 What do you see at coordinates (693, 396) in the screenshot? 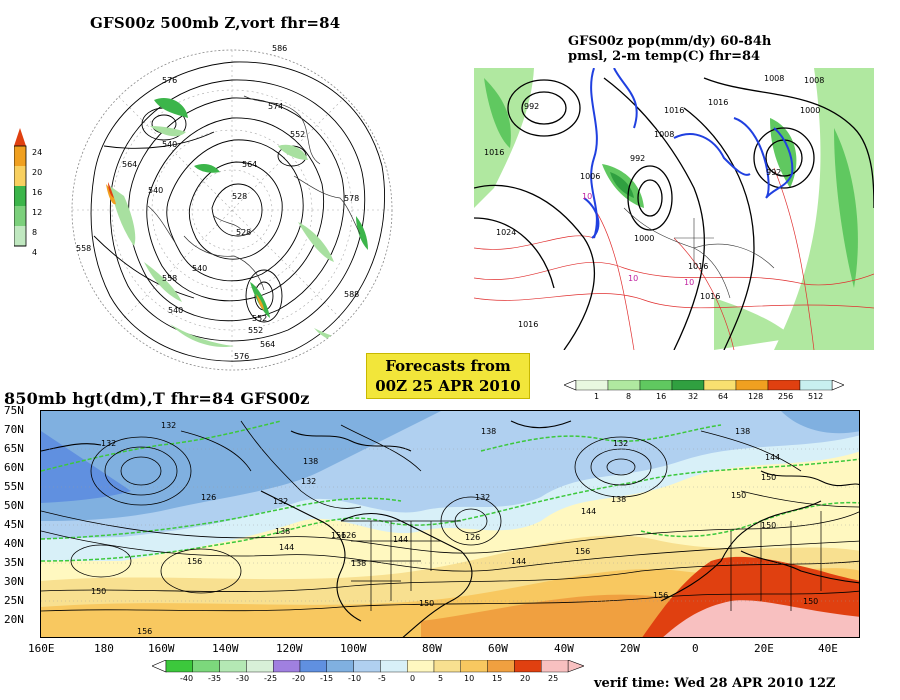
I see `pop-level-label: 32` at bounding box center [693, 396].